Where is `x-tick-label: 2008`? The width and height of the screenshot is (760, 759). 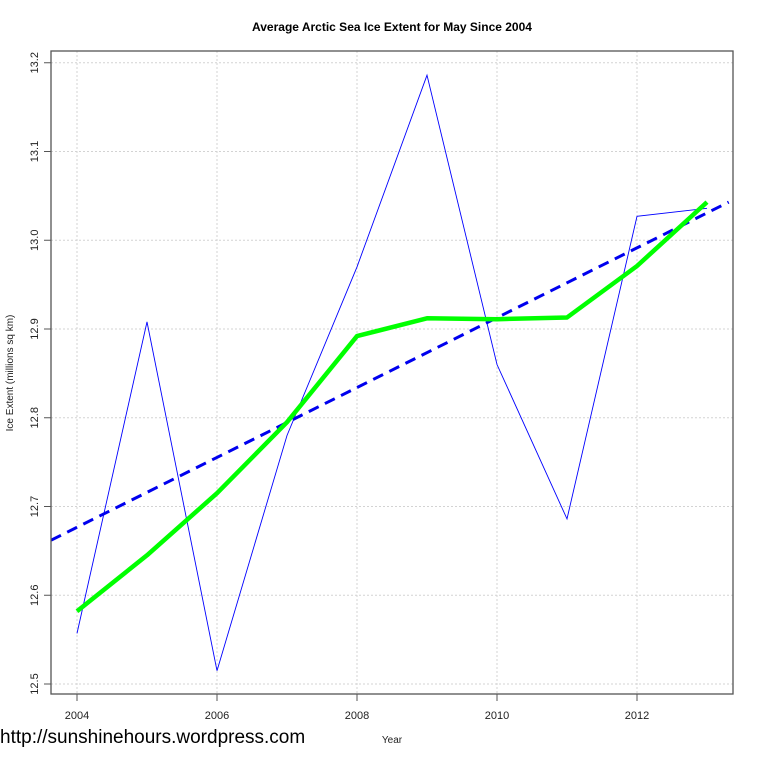
x-tick-label: 2008 is located at coordinates (357, 716).